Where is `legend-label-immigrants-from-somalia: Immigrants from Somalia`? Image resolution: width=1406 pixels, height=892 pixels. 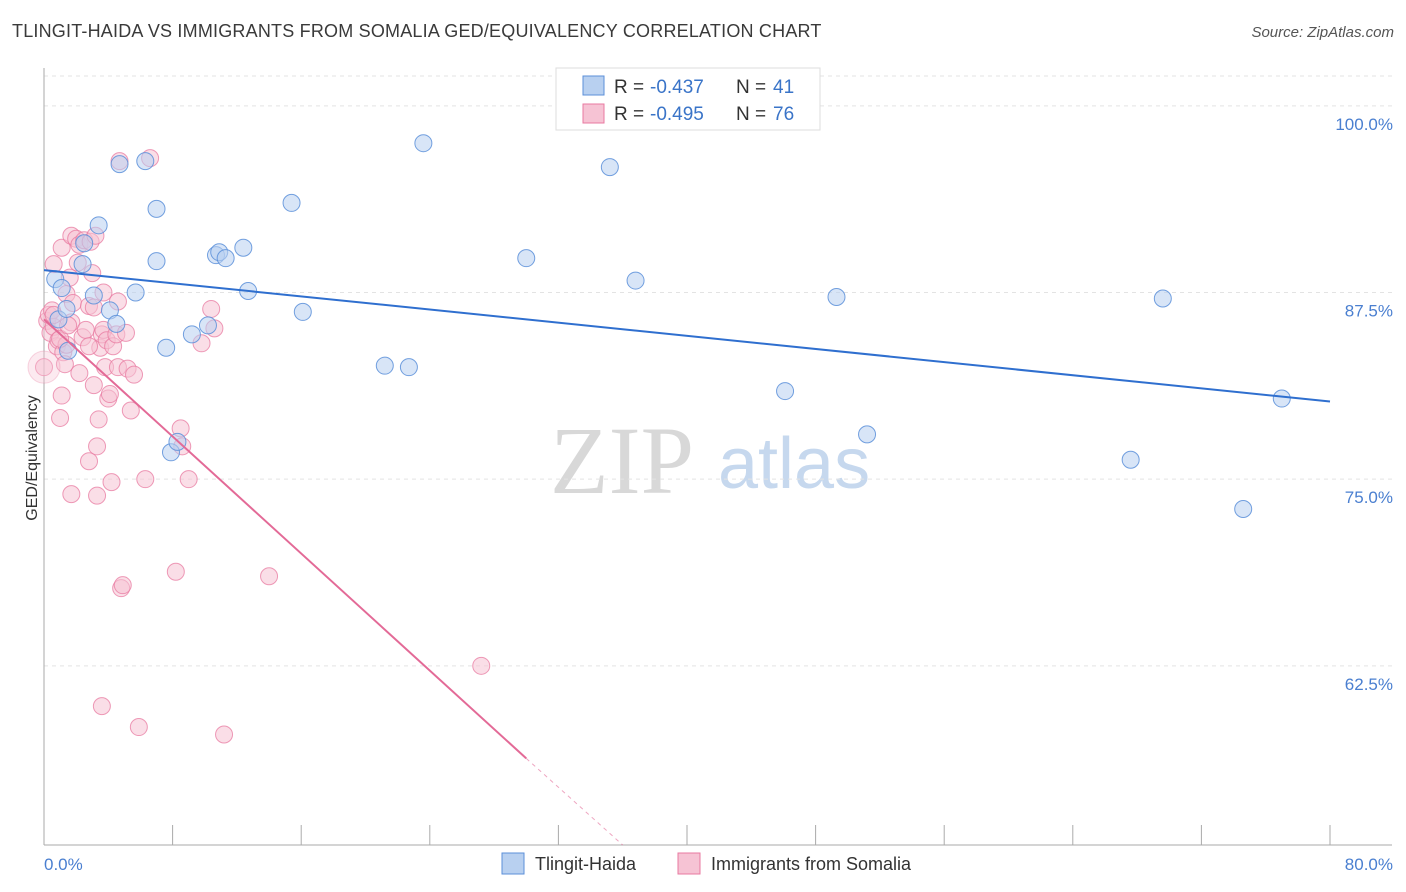 legend-label-immigrants-from-somalia: Immigrants from Somalia is located at coordinates (811, 864).